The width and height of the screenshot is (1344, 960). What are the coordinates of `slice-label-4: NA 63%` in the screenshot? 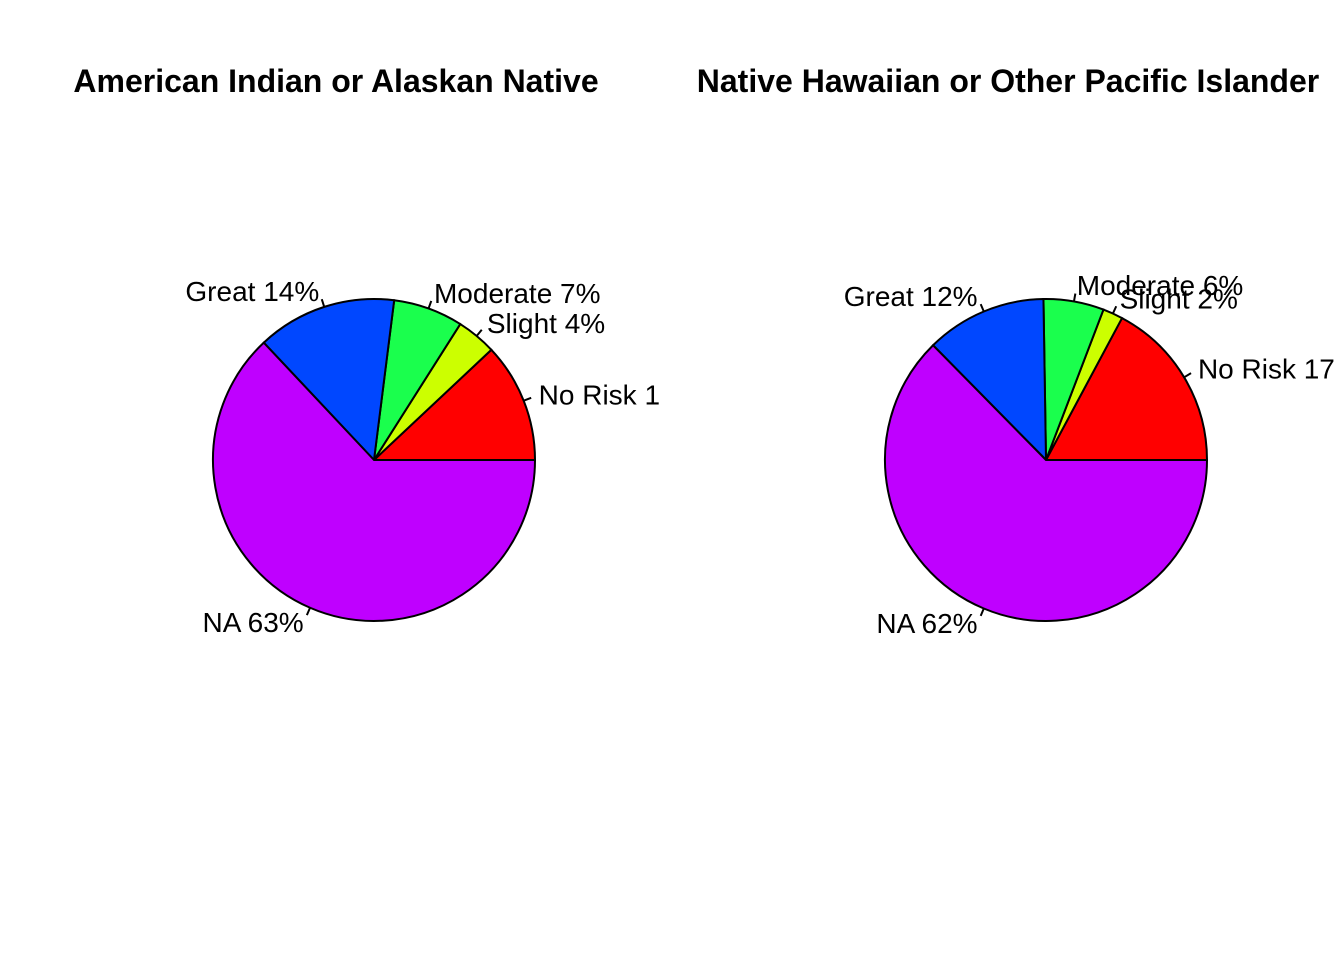 It's located at (252, 622).